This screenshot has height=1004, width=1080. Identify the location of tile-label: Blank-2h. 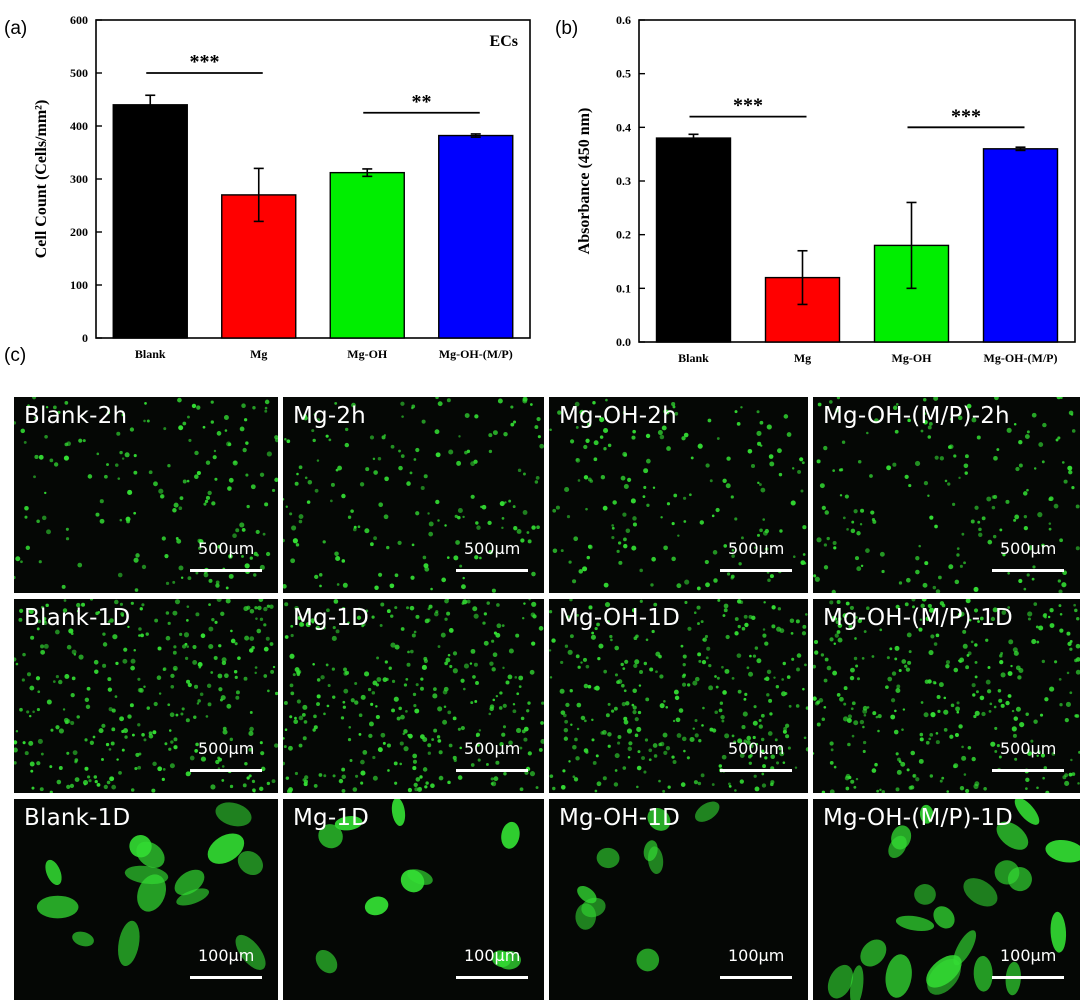
(76, 416).